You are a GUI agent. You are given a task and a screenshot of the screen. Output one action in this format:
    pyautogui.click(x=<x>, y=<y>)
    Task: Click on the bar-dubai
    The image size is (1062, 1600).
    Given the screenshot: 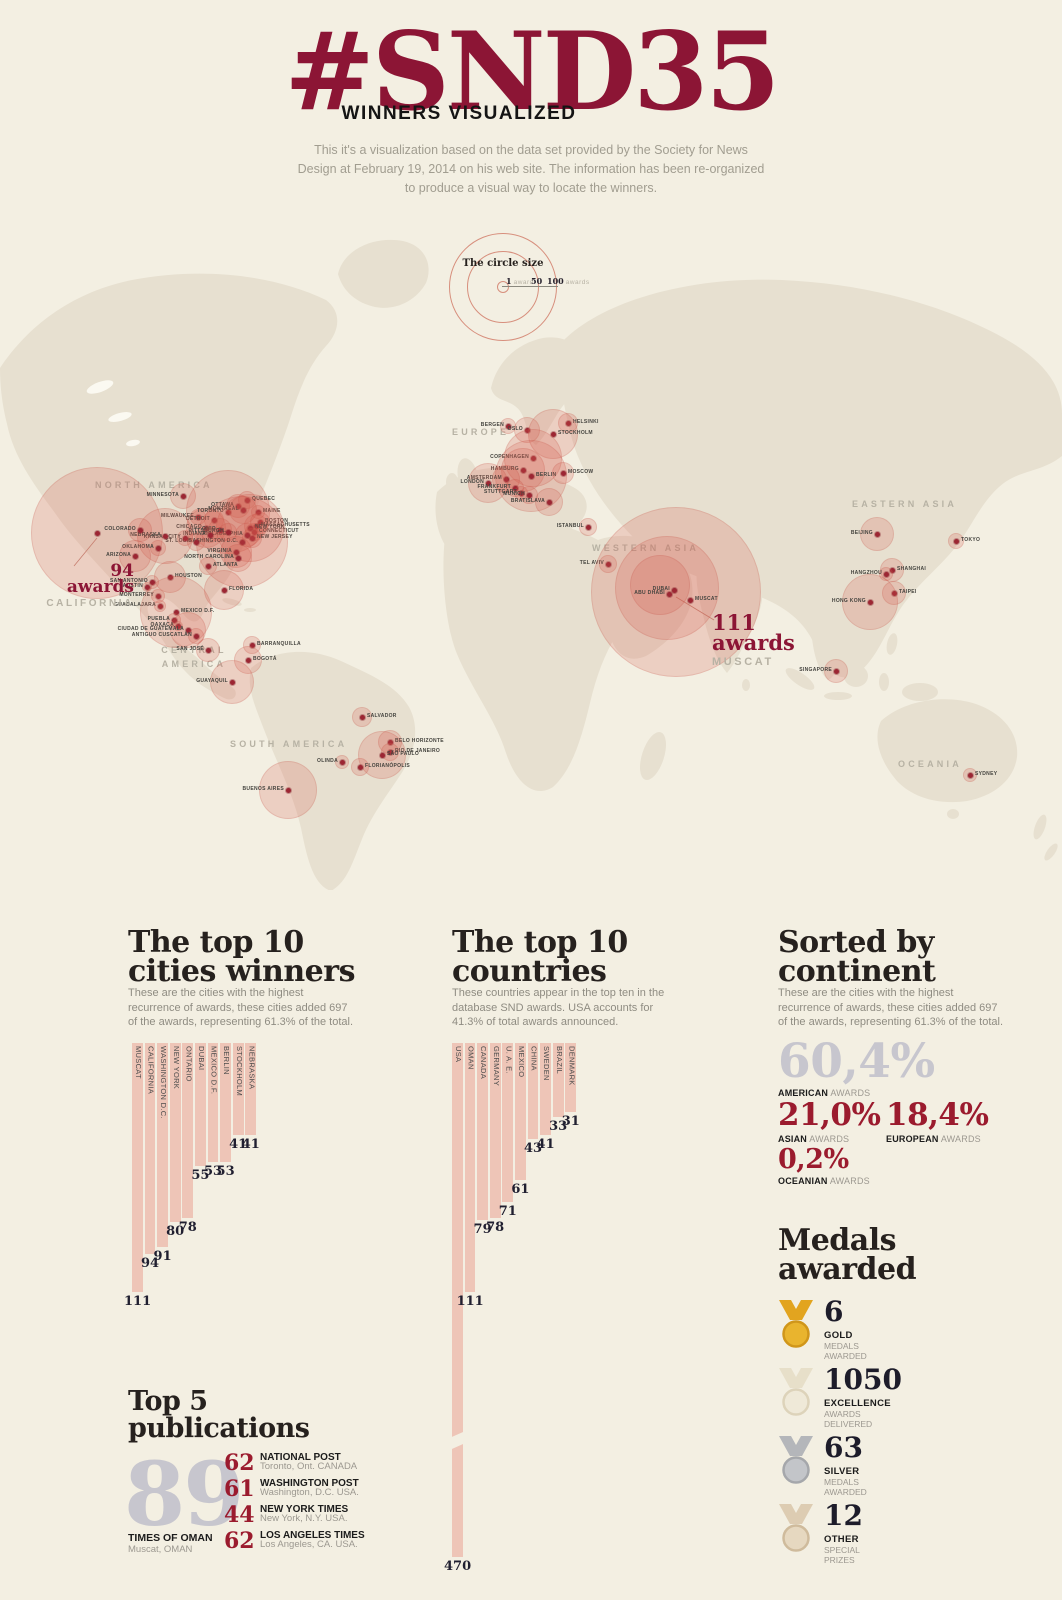 What is the action you would take?
    pyautogui.click(x=200, y=1104)
    